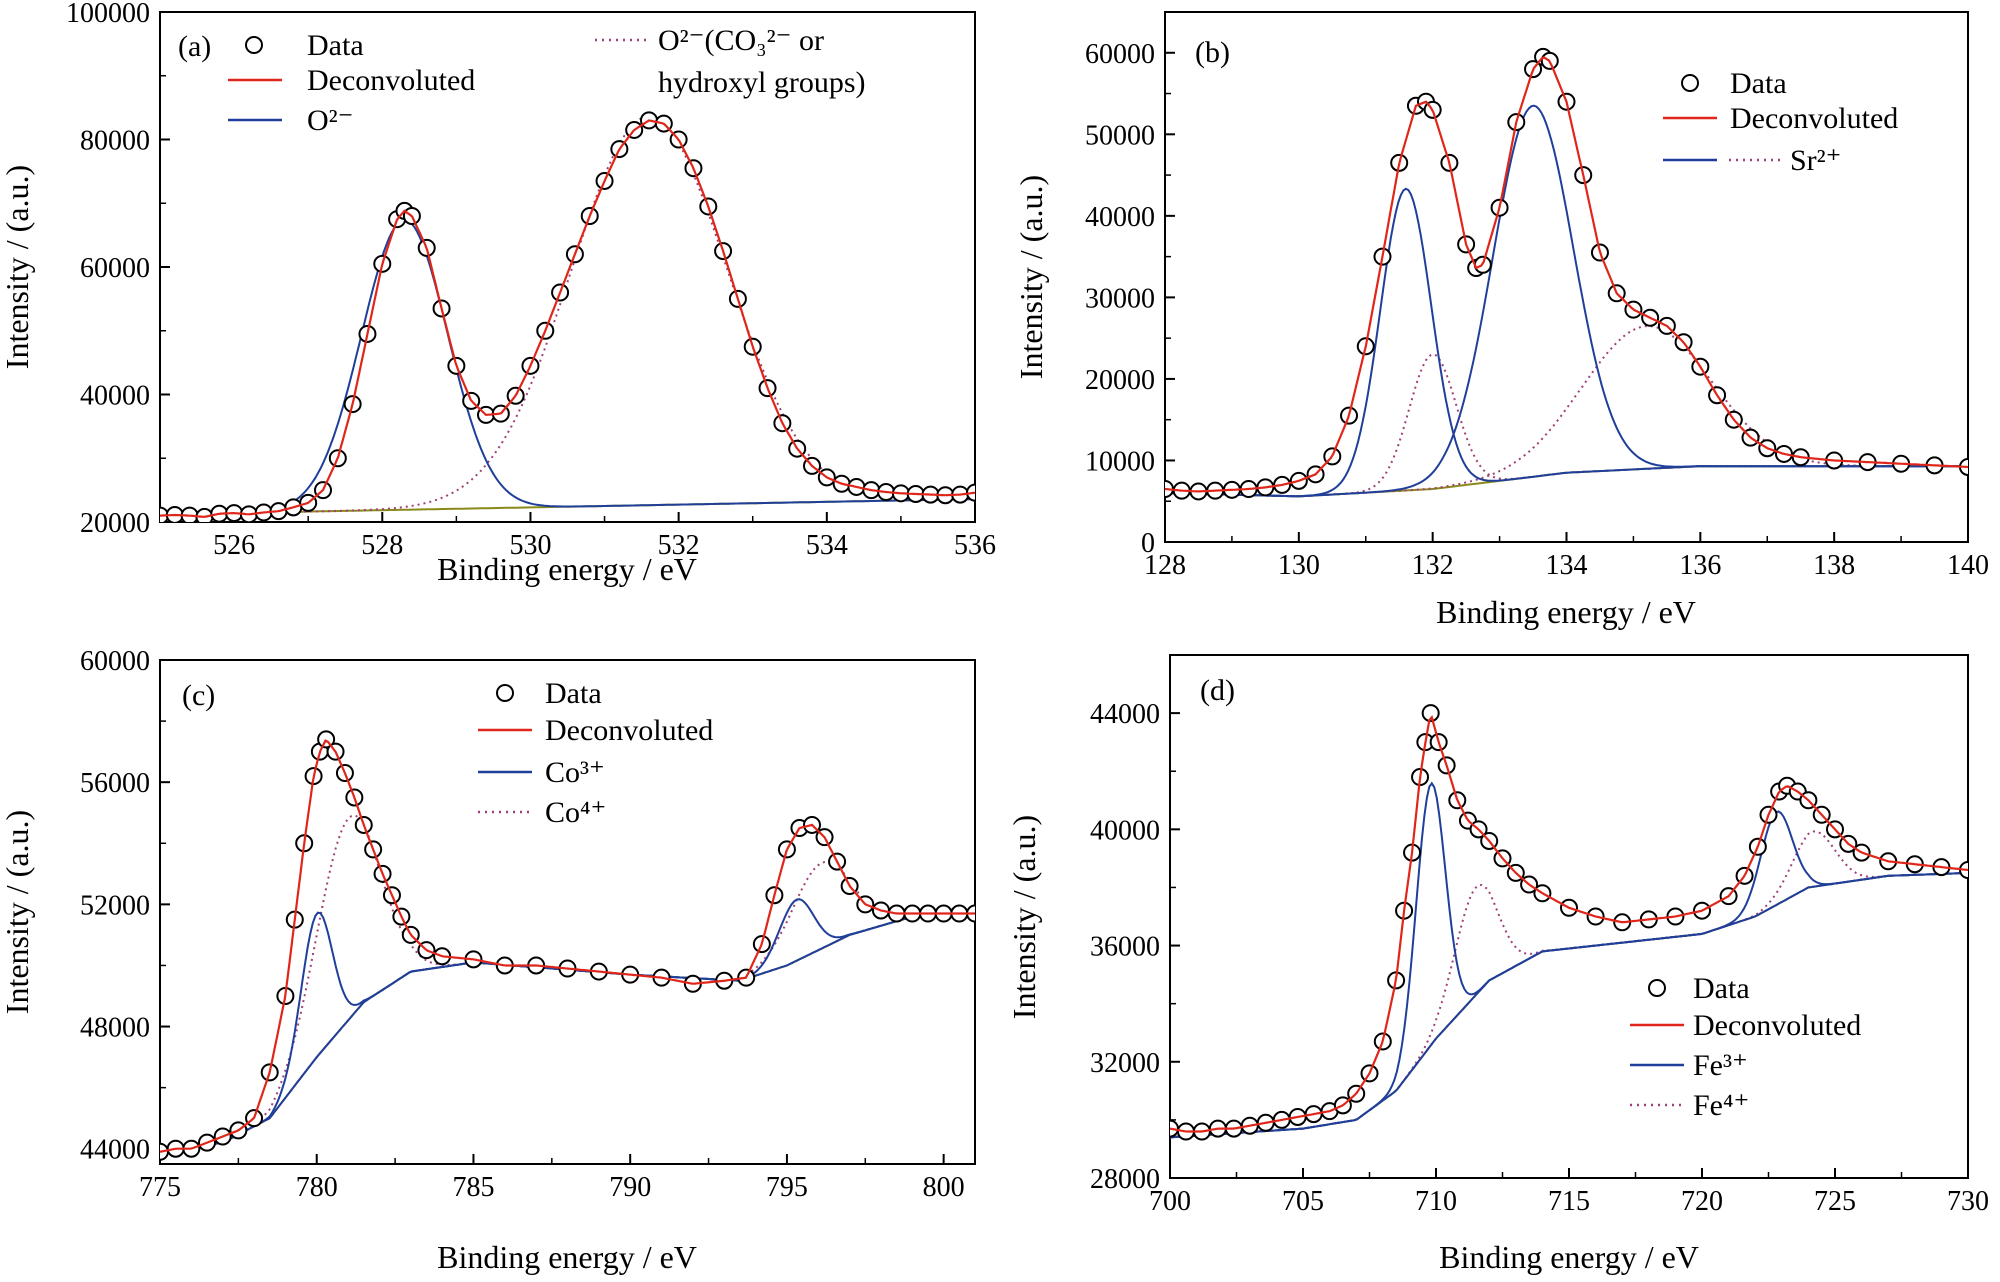 This screenshot has height=1282, width=2000. What do you see at coordinates (1303, 1201) in the screenshot?
I see `panel-d-xtick-label: 705` at bounding box center [1303, 1201].